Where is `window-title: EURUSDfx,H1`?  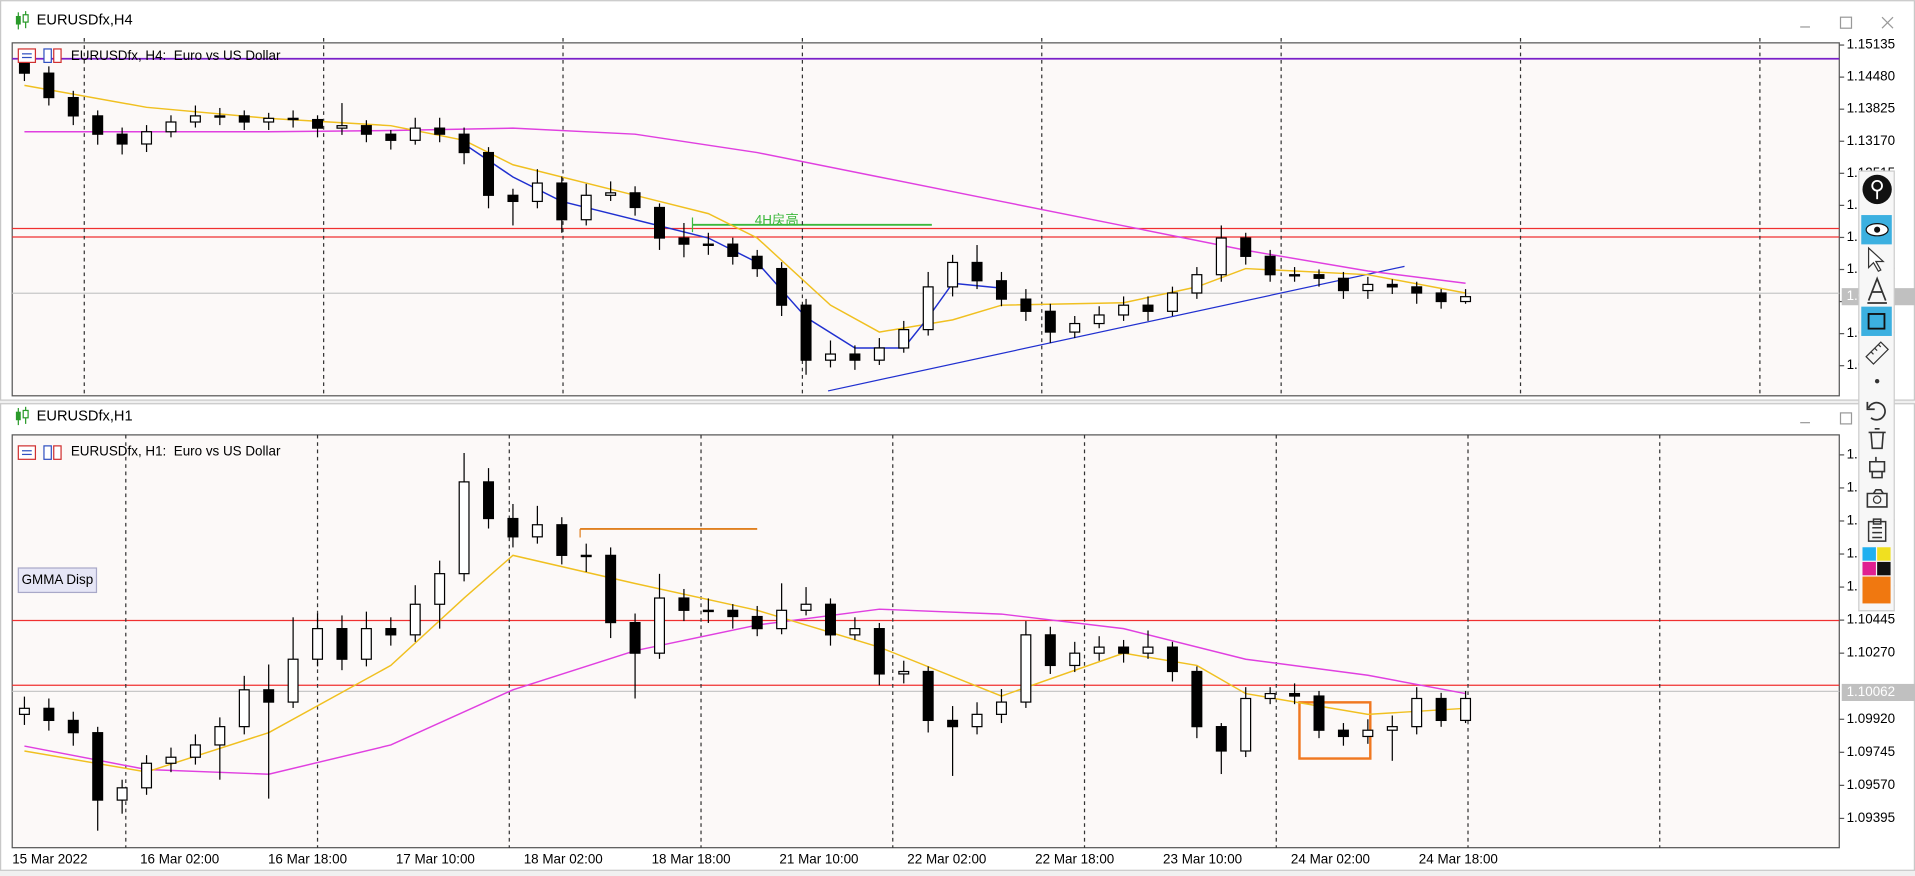 window-title: EURUSDfx,H1 is located at coordinates (85, 416).